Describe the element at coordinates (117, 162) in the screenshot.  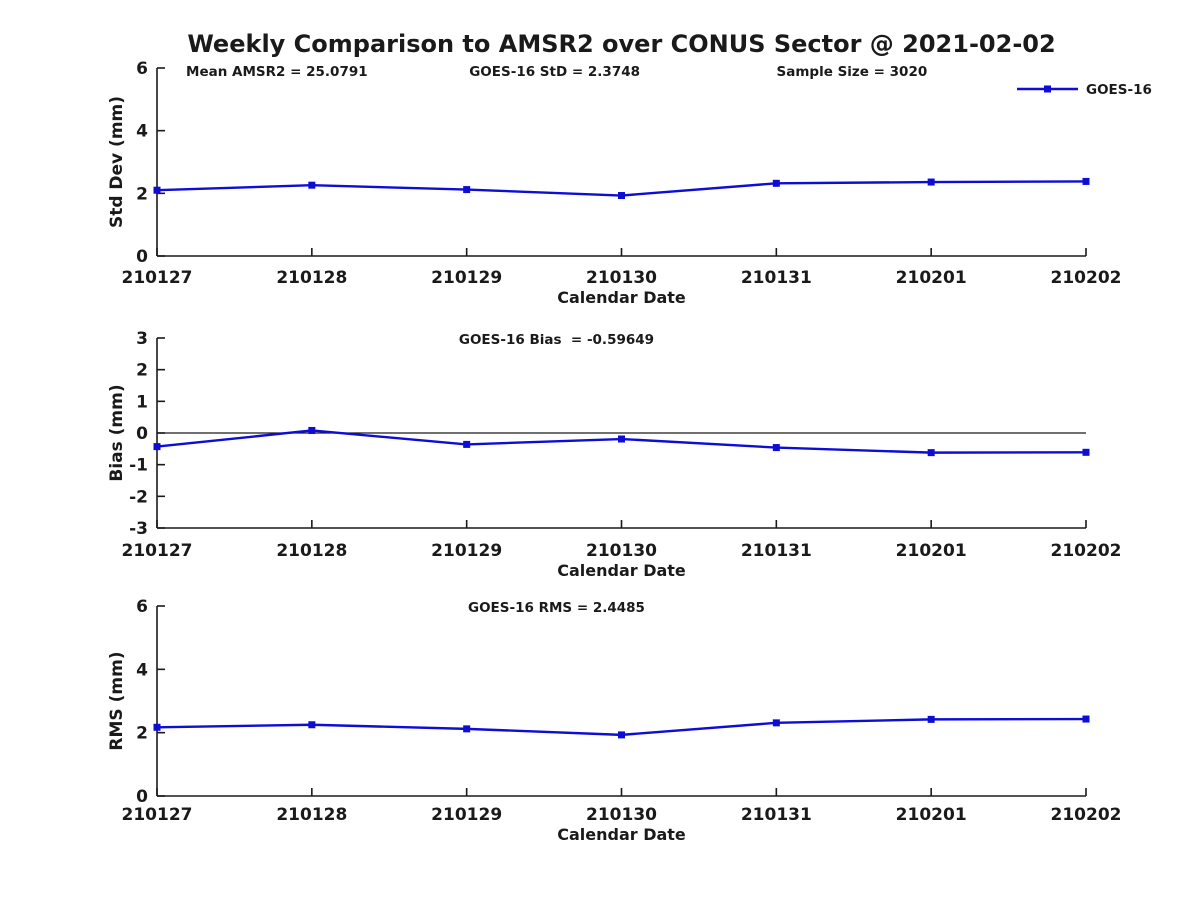
I see `y-axis-label: Std Dev (mm)` at that location.